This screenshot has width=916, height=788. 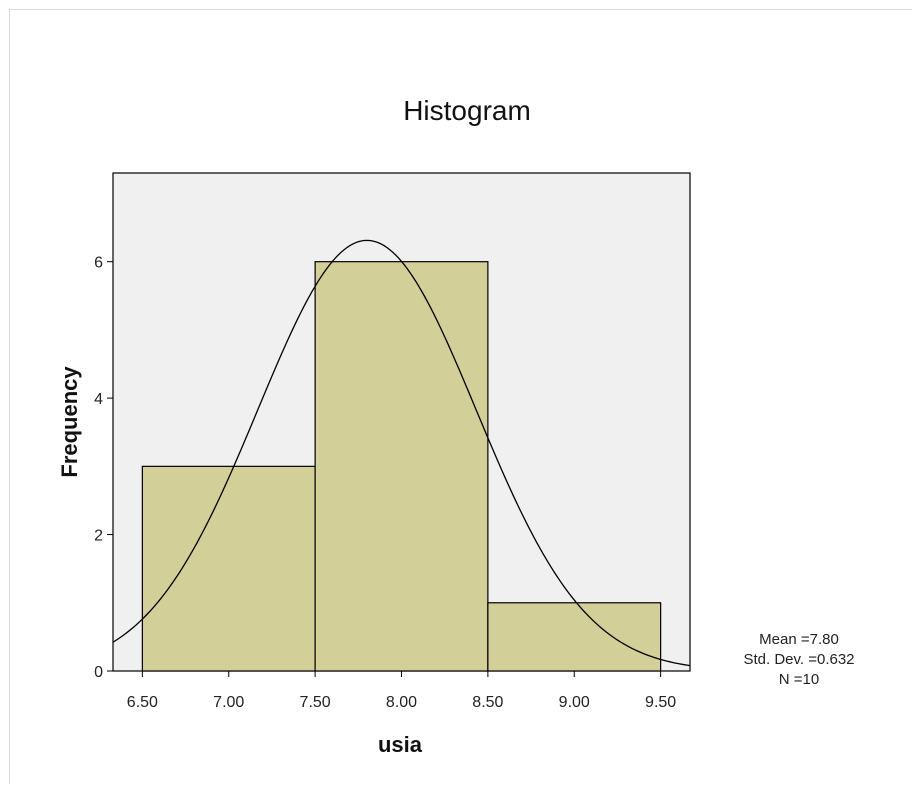 What do you see at coordinates (103, 468) in the screenshot?
I see `y-axis-ticks: 0 2 4 6` at bounding box center [103, 468].